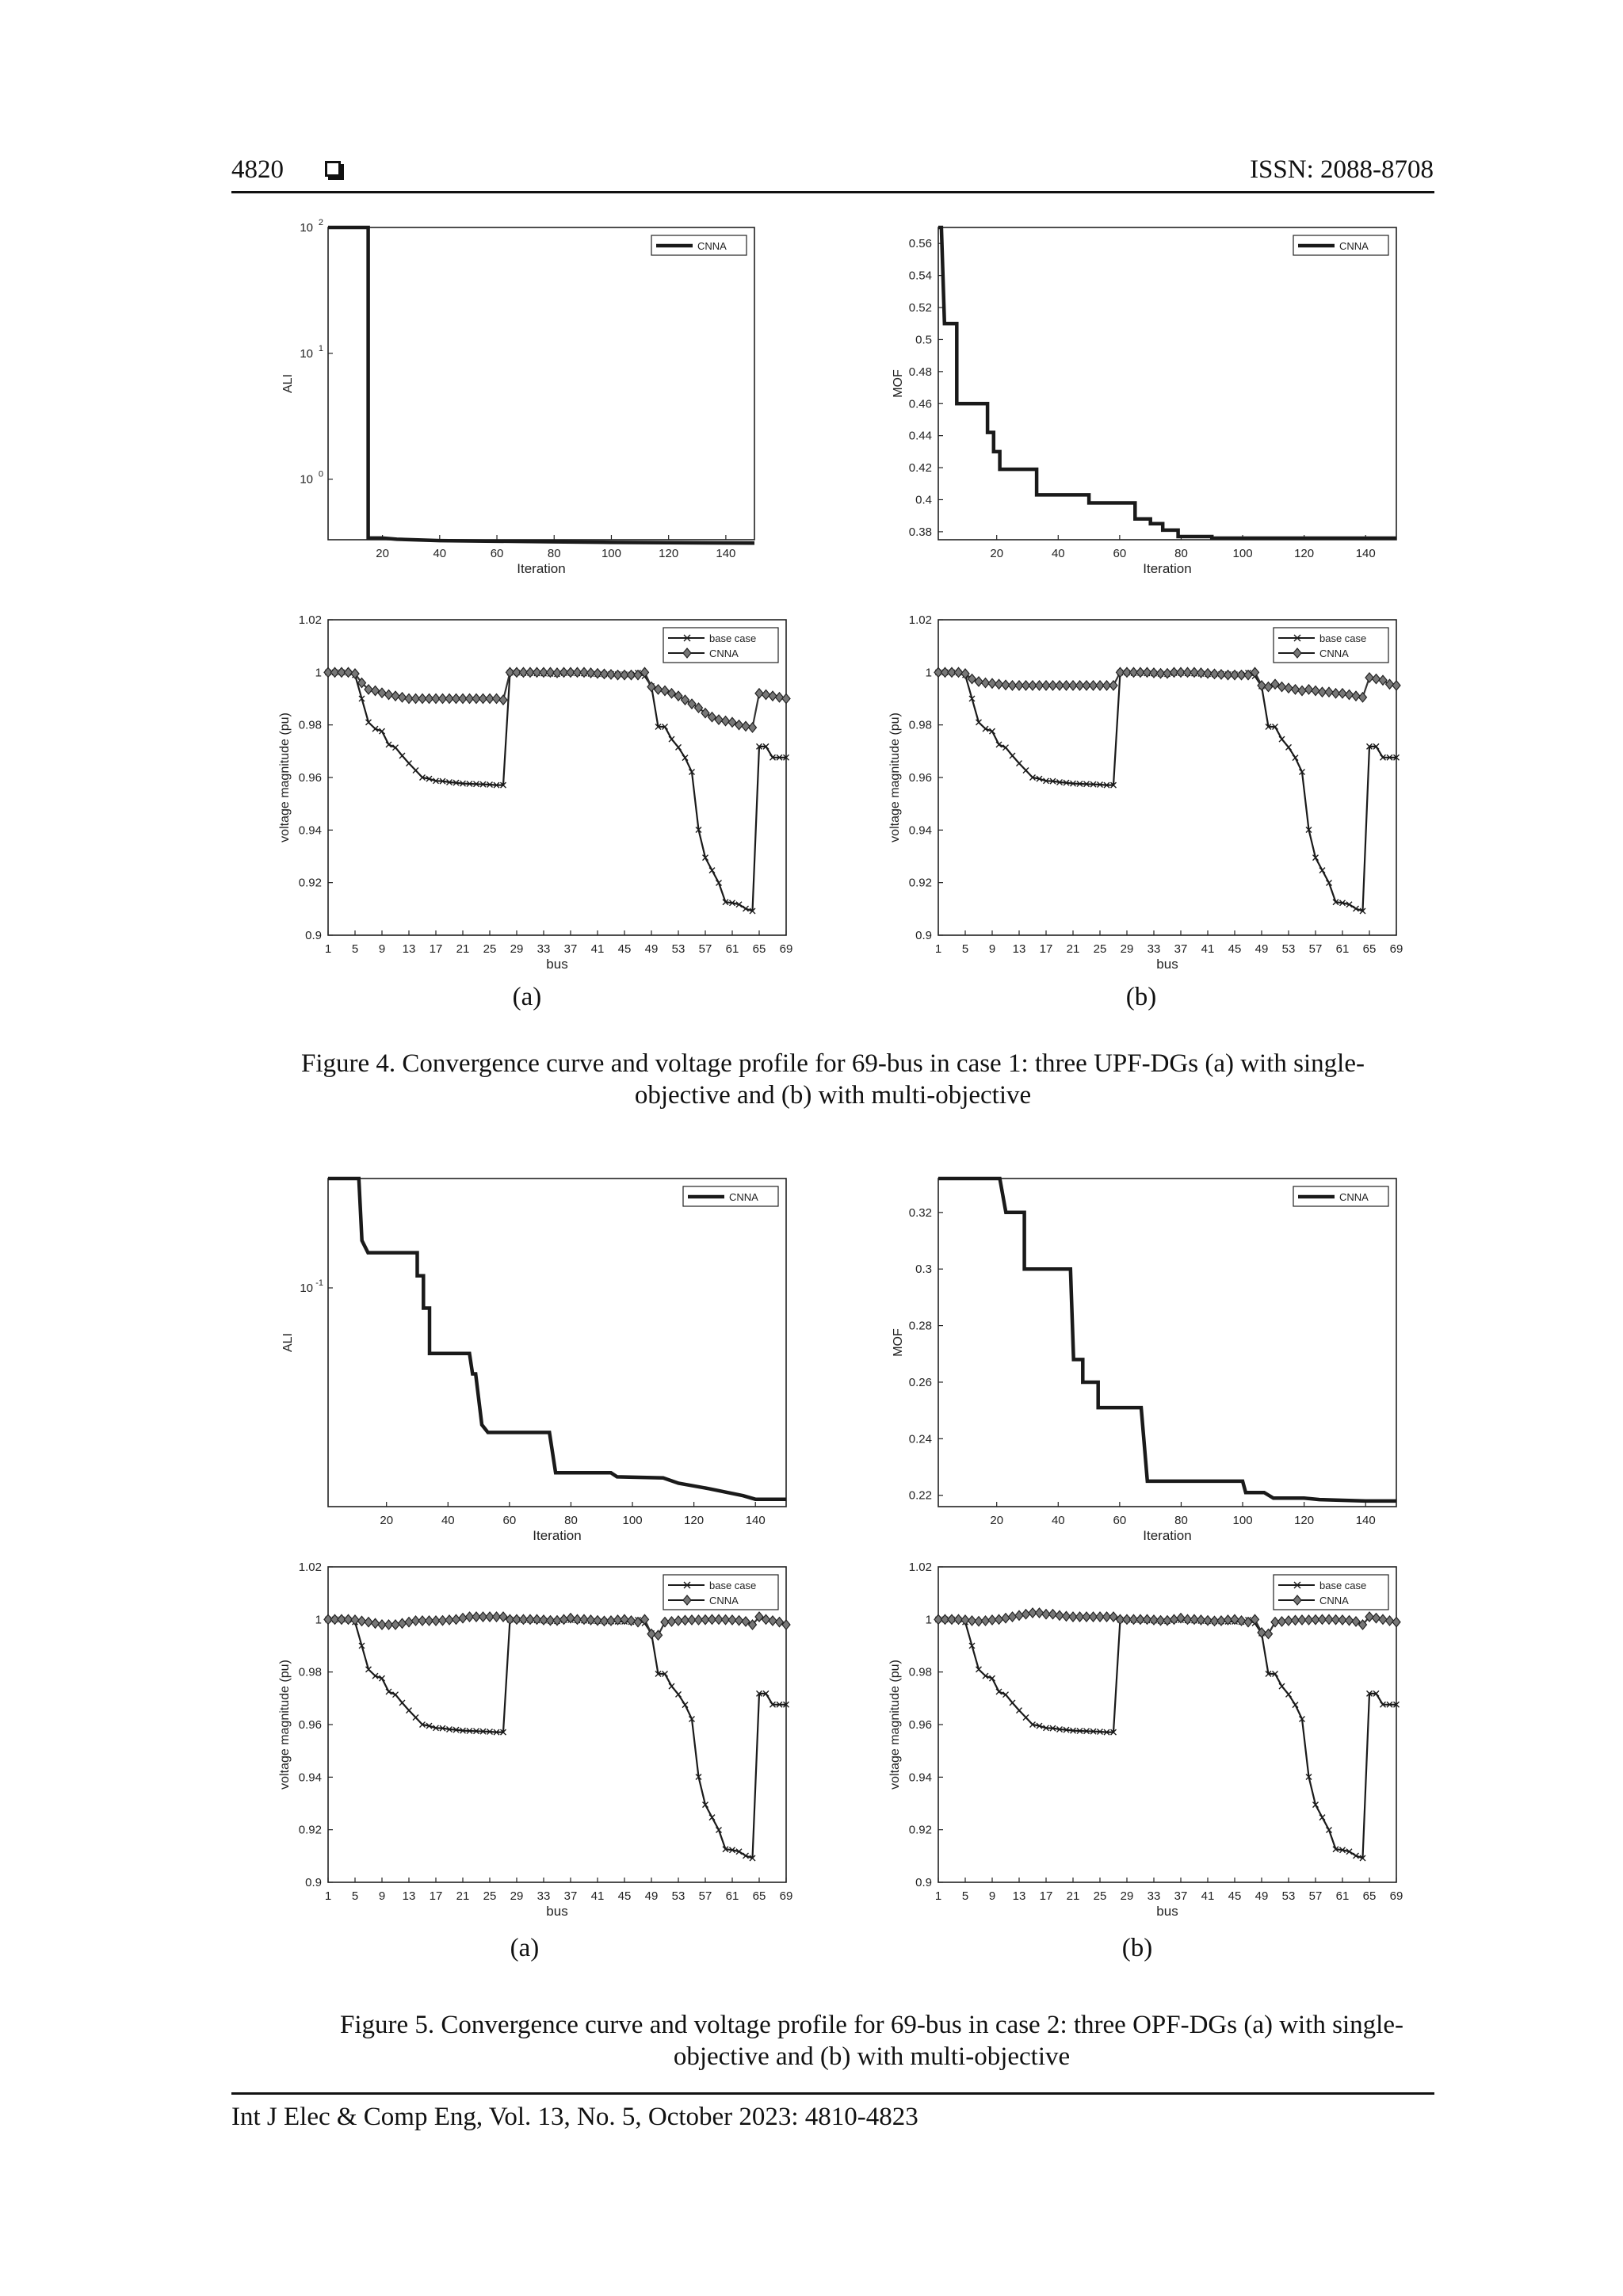 Image resolution: width=1623 pixels, height=2296 pixels. What do you see at coordinates (895, 1725) in the screenshot?
I see `y-axis-label: voltage magnitude (pu)` at bounding box center [895, 1725].